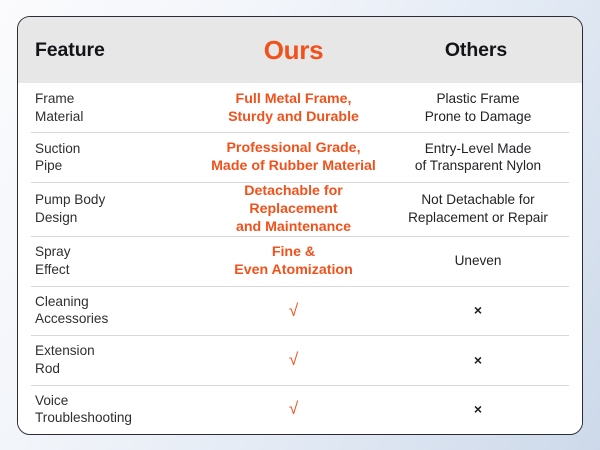 This screenshot has width=600, height=450. What do you see at coordinates (70, 200) in the screenshot?
I see `feature-line-1: Pump Body` at bounding box center [70, 200].